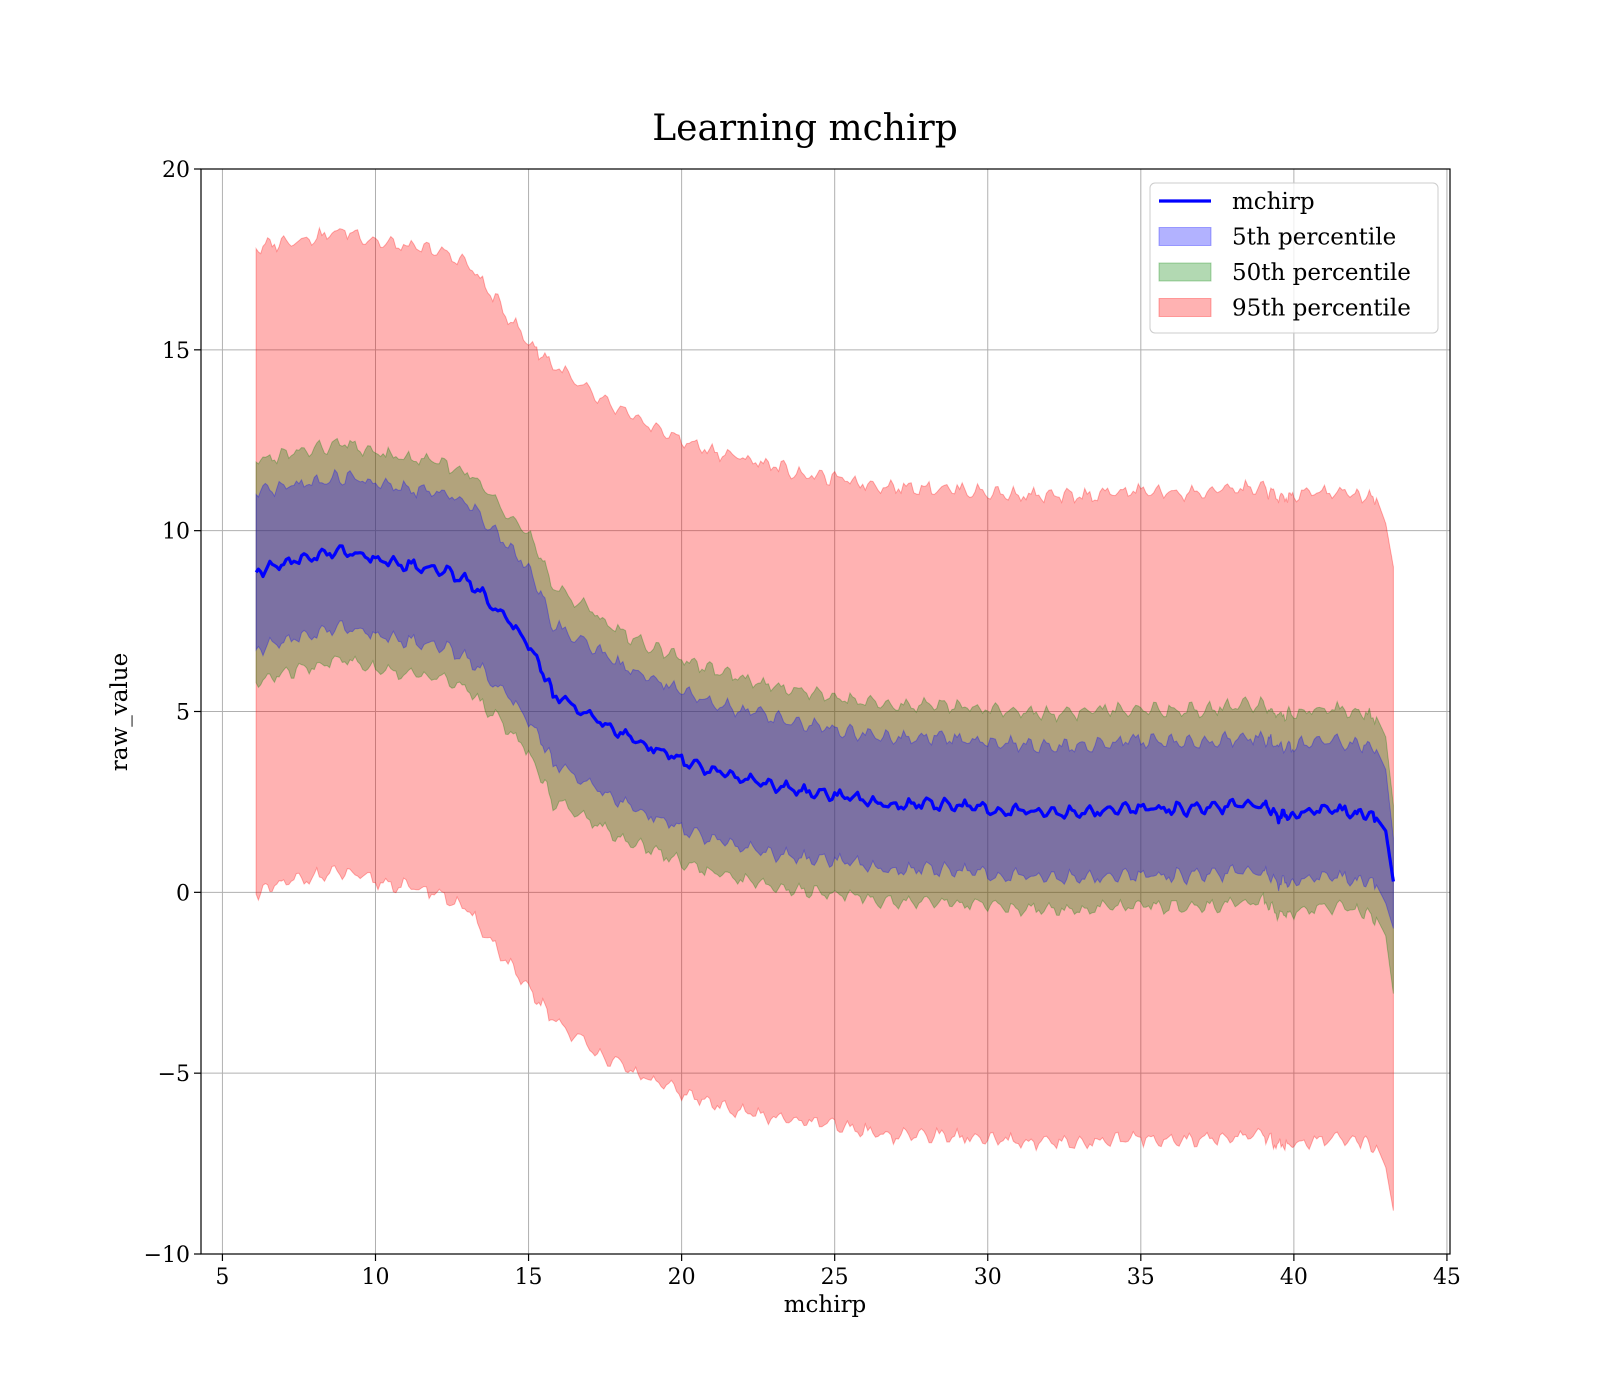  I want to click on legend-swatch-95th-percentile, so click(1185, 307).